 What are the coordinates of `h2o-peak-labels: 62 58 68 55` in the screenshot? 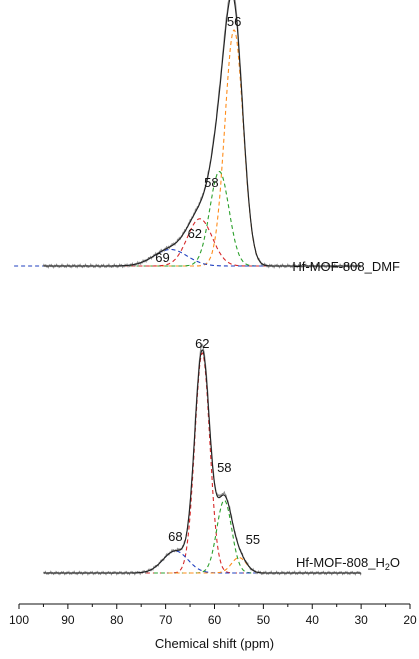 It's located at (214, 441).